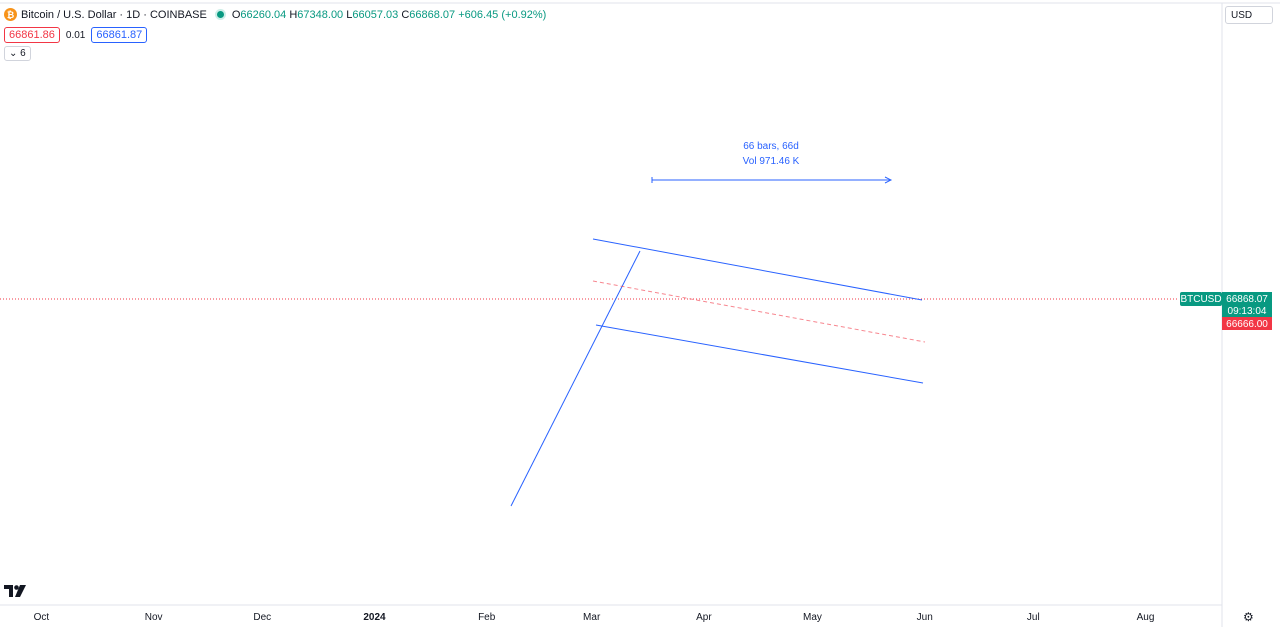  I want to click on spread-value: 0.01, so click(75, 35).